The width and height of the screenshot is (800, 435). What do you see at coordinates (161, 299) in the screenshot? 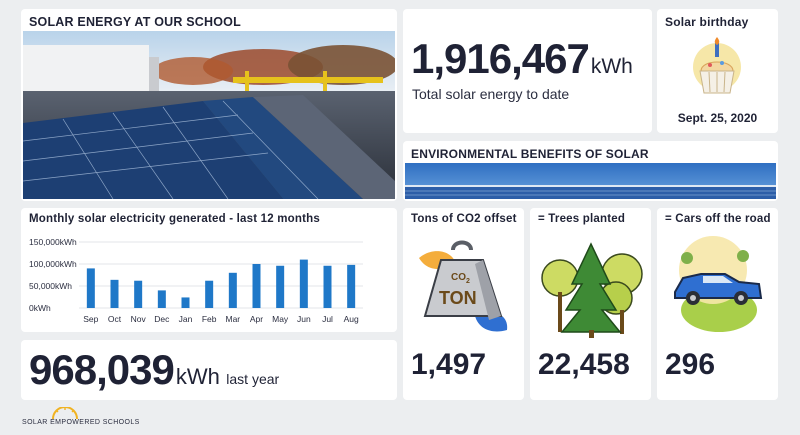
I see `chart-bar-dec` at bounding box center [161, 299].